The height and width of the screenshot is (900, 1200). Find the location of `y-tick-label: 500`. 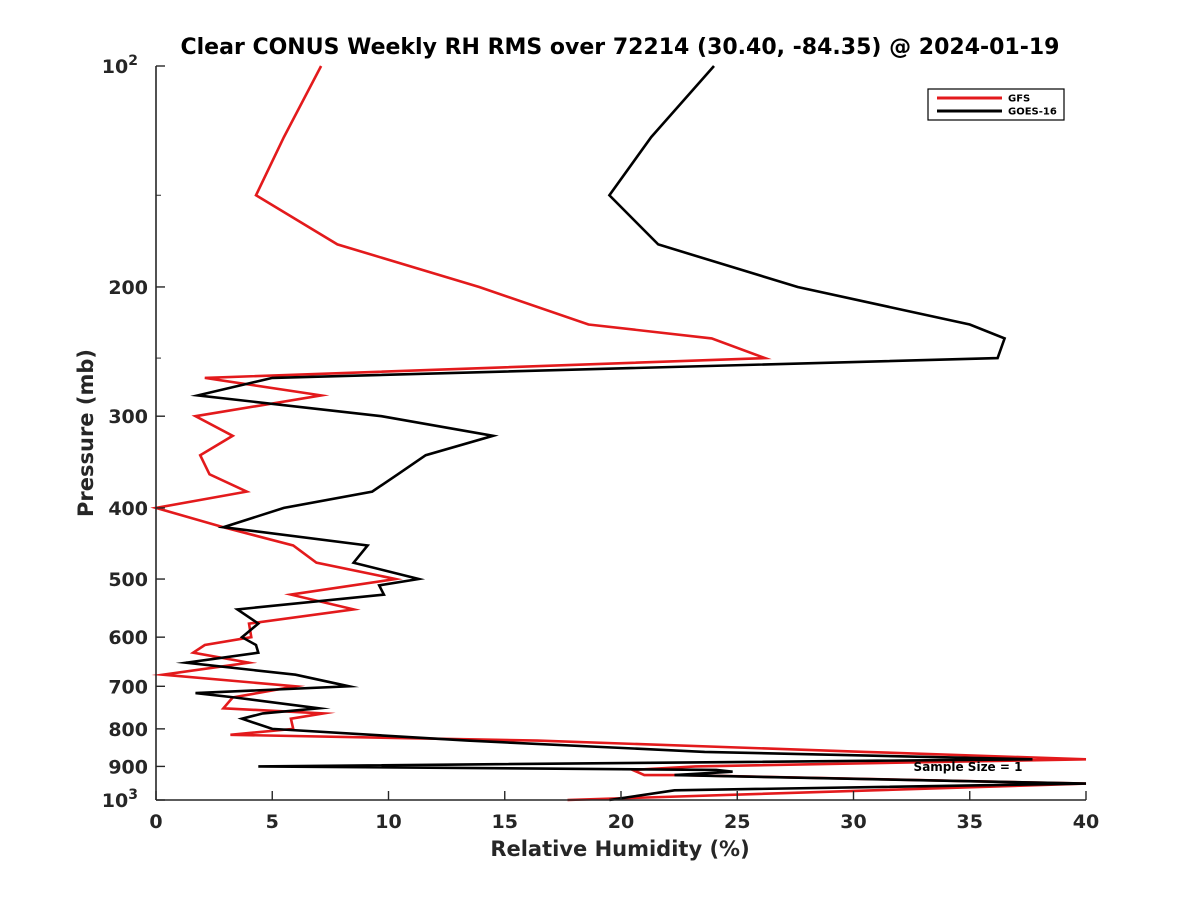

y-tick-label: 500 is located at coordinates (128, 580).